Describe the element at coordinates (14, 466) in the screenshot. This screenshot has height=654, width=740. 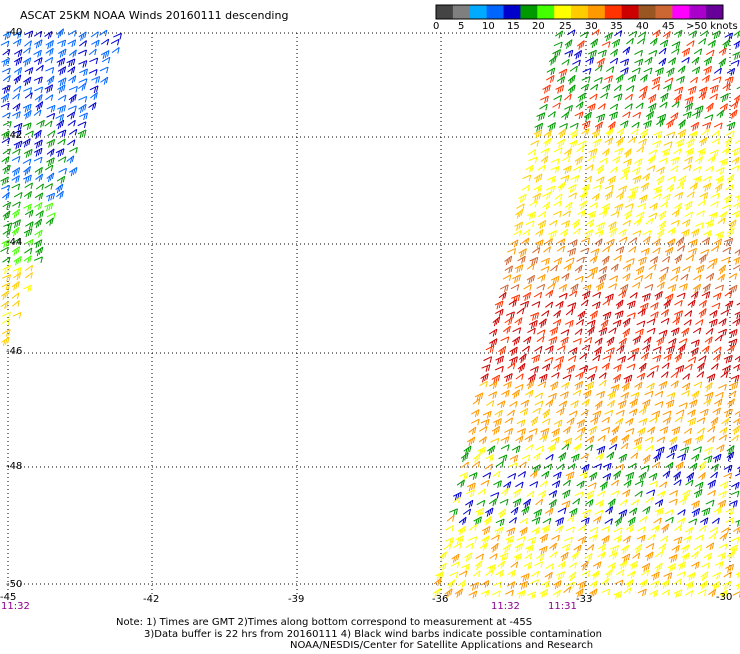
I see `lat-label: -48` at that location.